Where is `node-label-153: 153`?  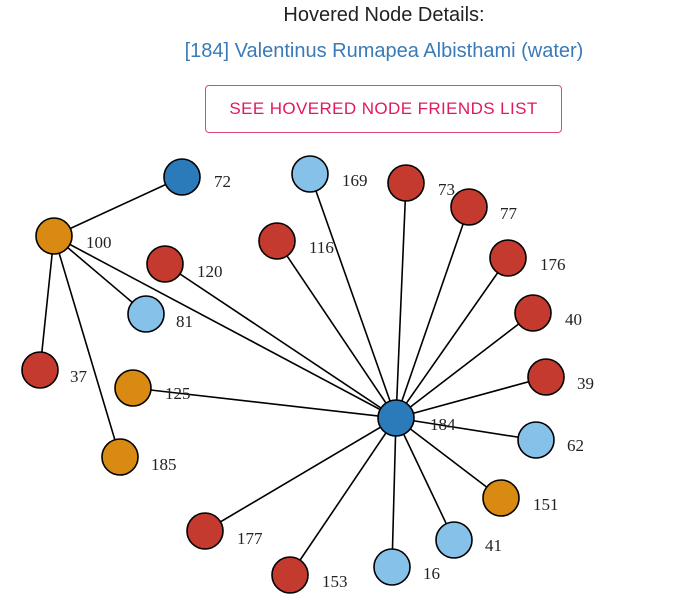 node-label-153: 153 is located at coordinates (335, 581).